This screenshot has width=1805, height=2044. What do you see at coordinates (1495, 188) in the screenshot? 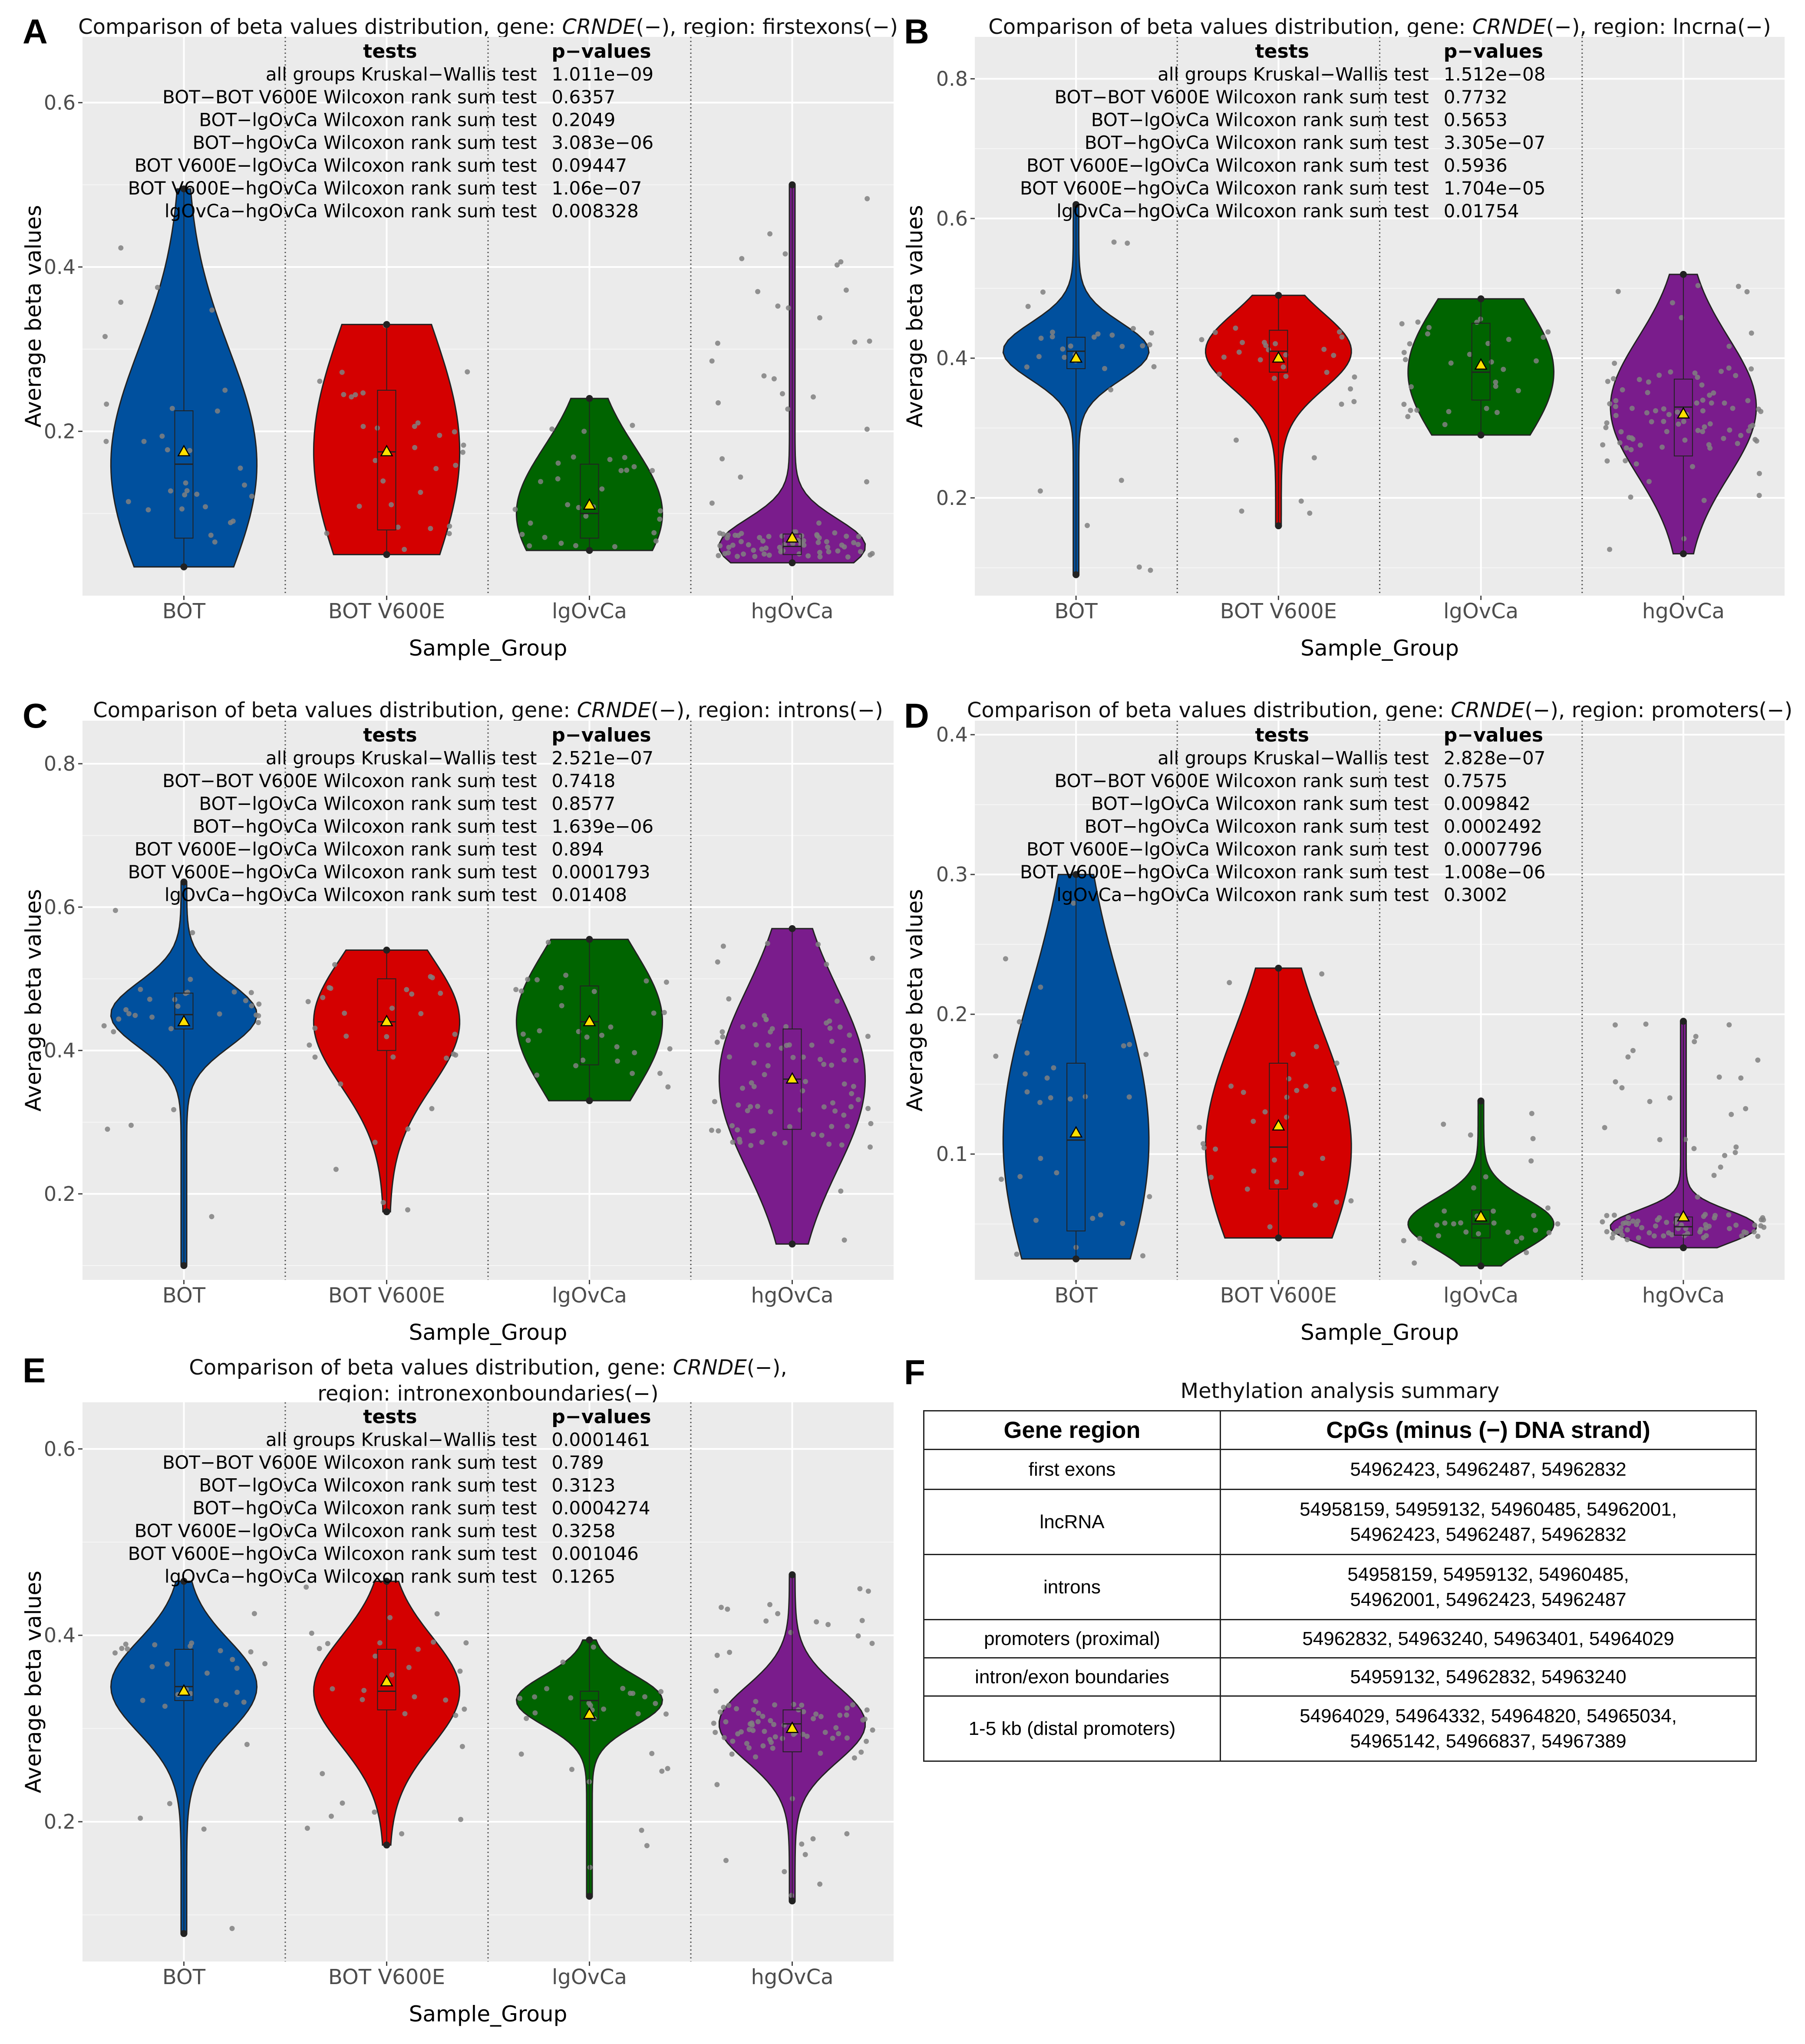
I see `test-pvalue: 1.704e−05` at bounding box center [1495, 188].